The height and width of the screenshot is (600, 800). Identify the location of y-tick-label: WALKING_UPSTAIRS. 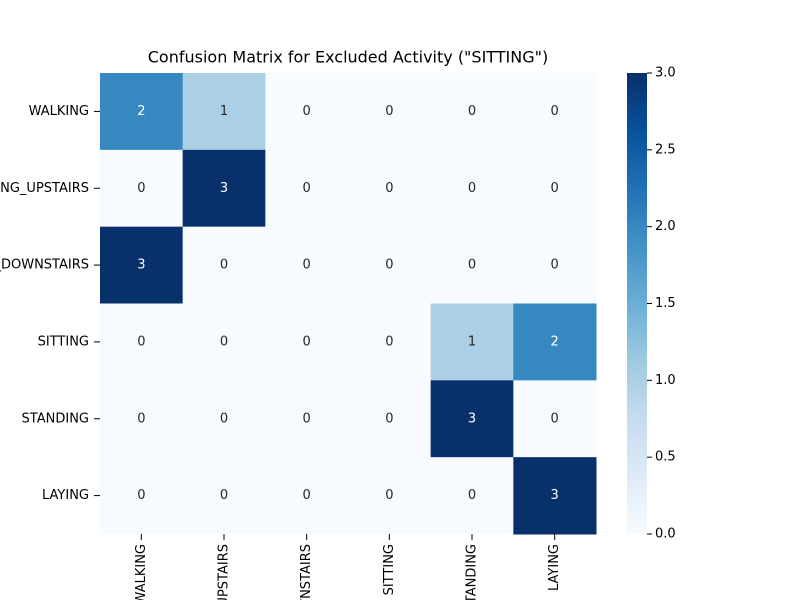
(44, 188).